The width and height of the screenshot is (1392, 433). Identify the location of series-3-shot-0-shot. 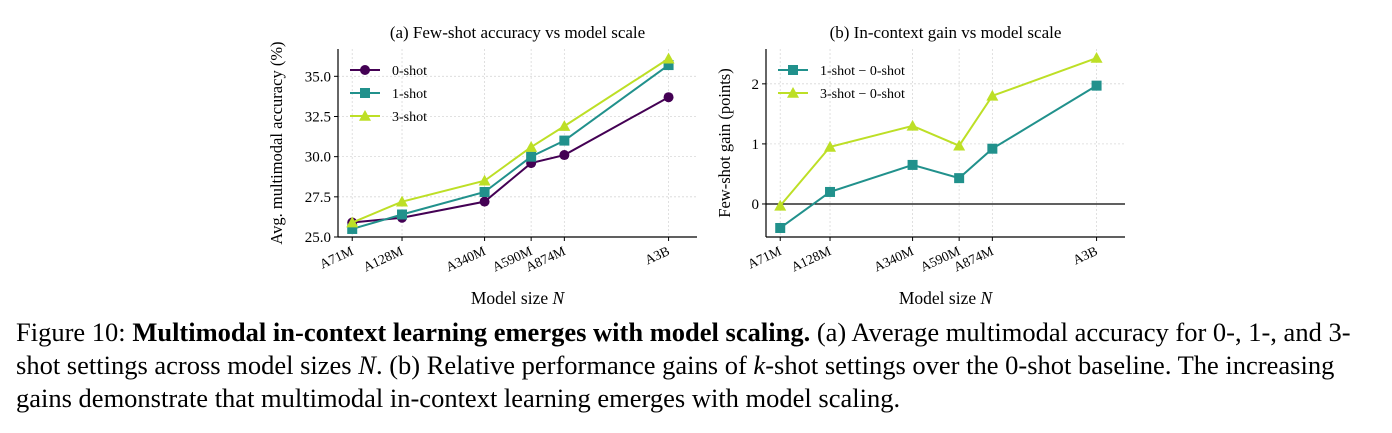
(938, 131).